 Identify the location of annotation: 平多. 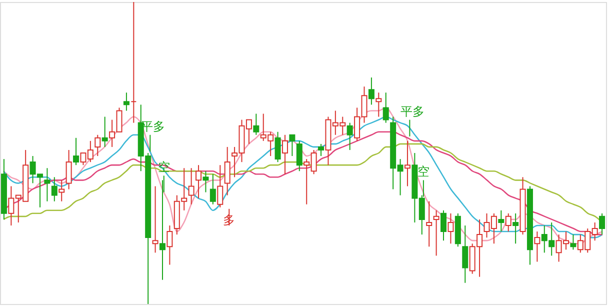
(412, 111).